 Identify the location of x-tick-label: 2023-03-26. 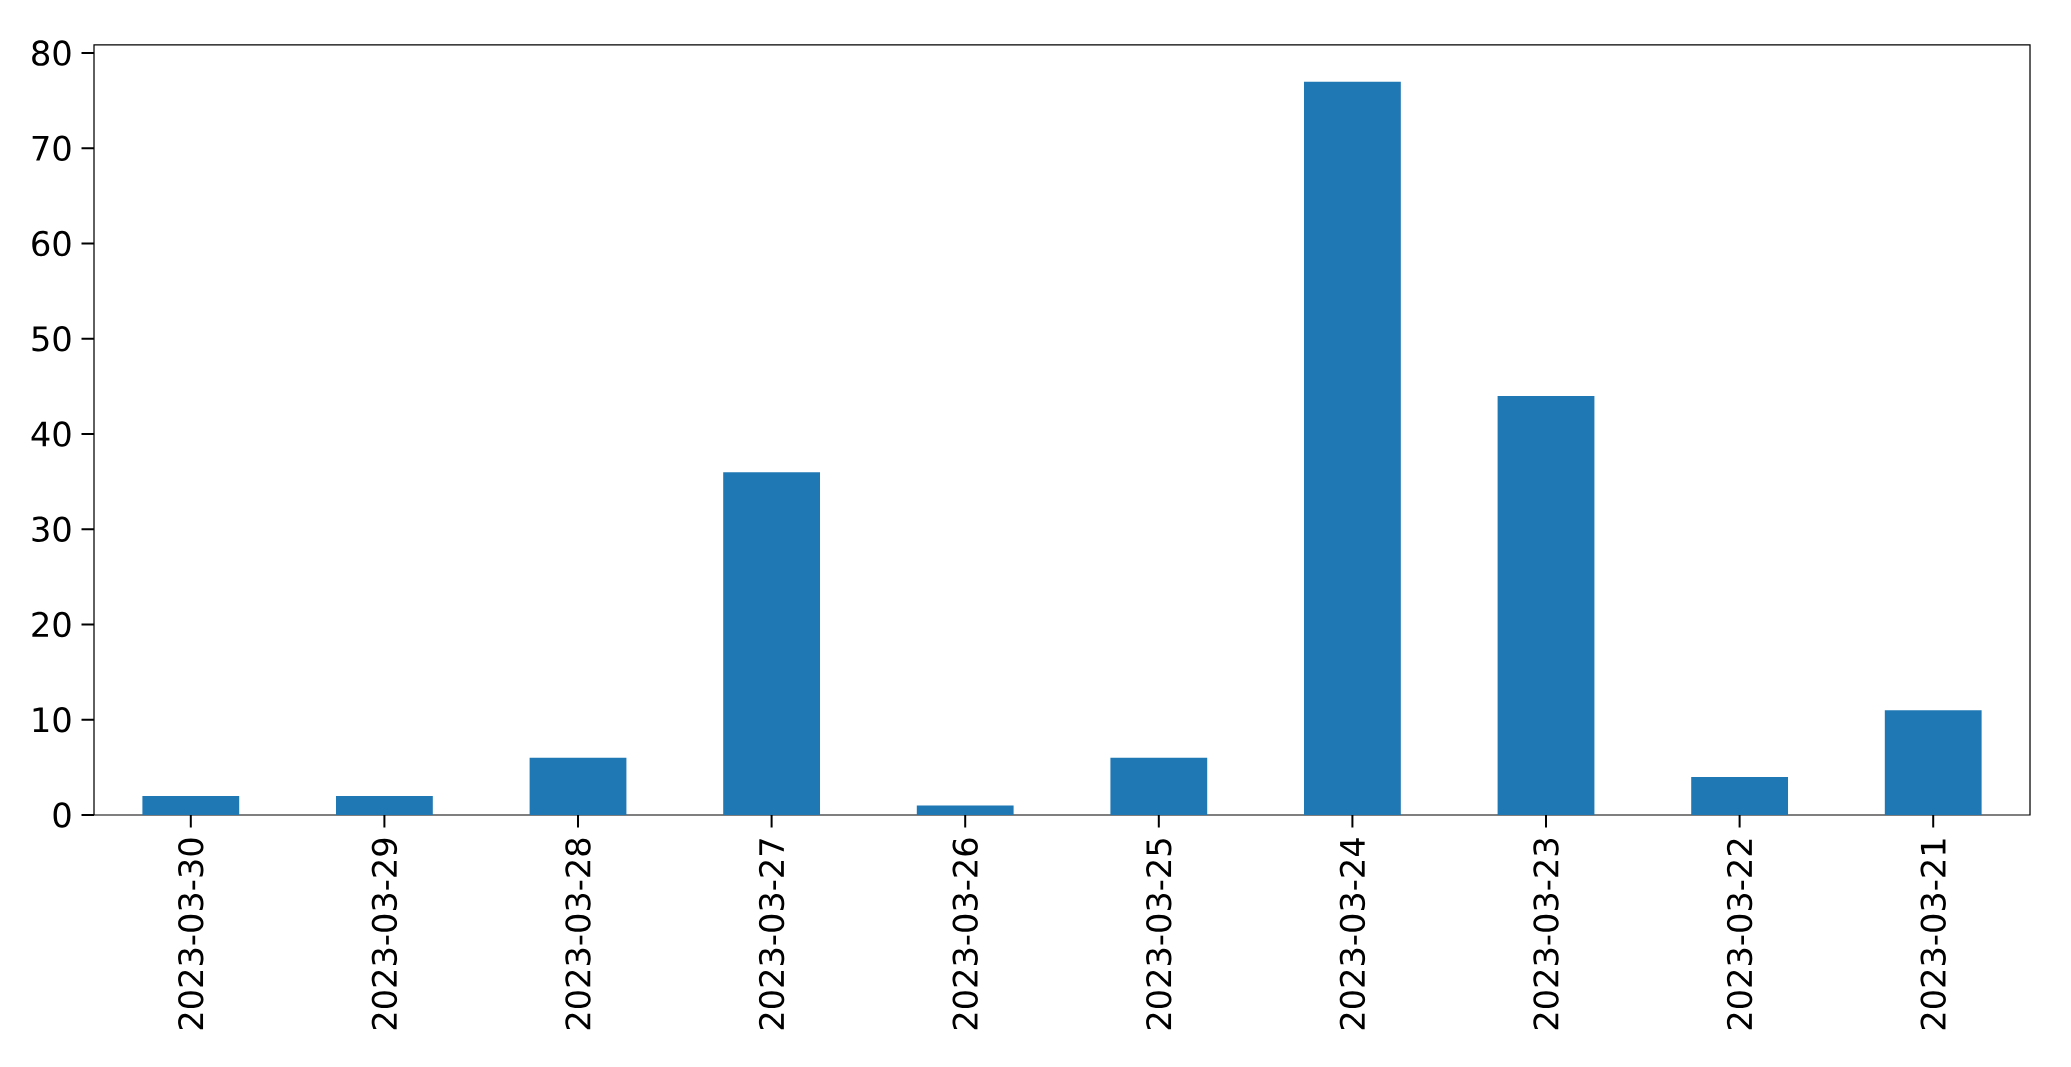
(965, 934).